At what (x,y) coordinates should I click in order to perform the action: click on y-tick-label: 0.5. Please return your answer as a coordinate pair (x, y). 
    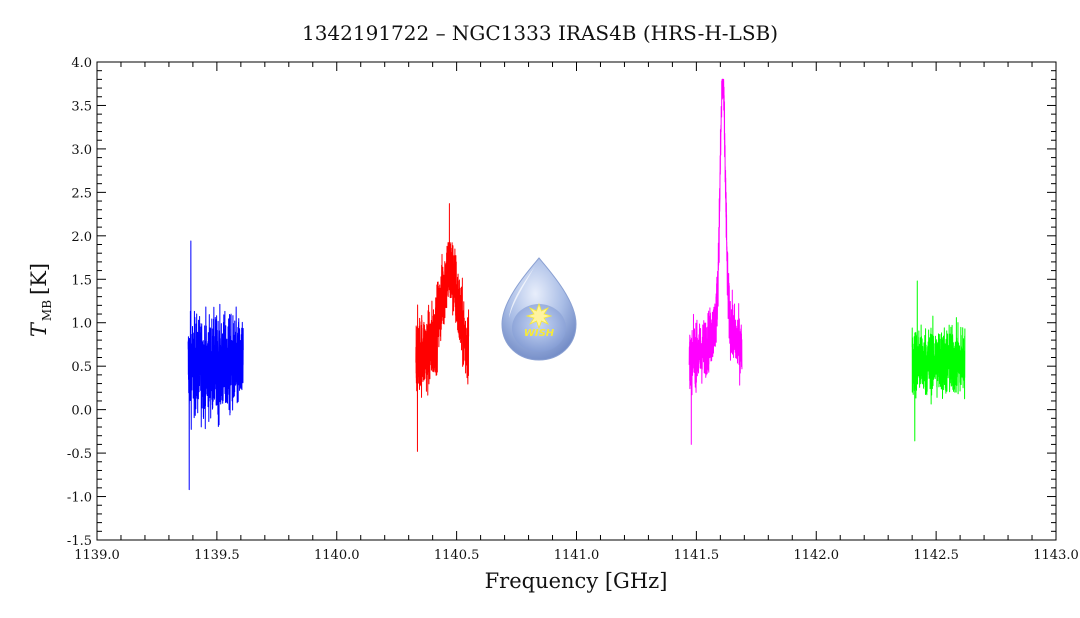
    Looking at the image, I should click on (81, 367).